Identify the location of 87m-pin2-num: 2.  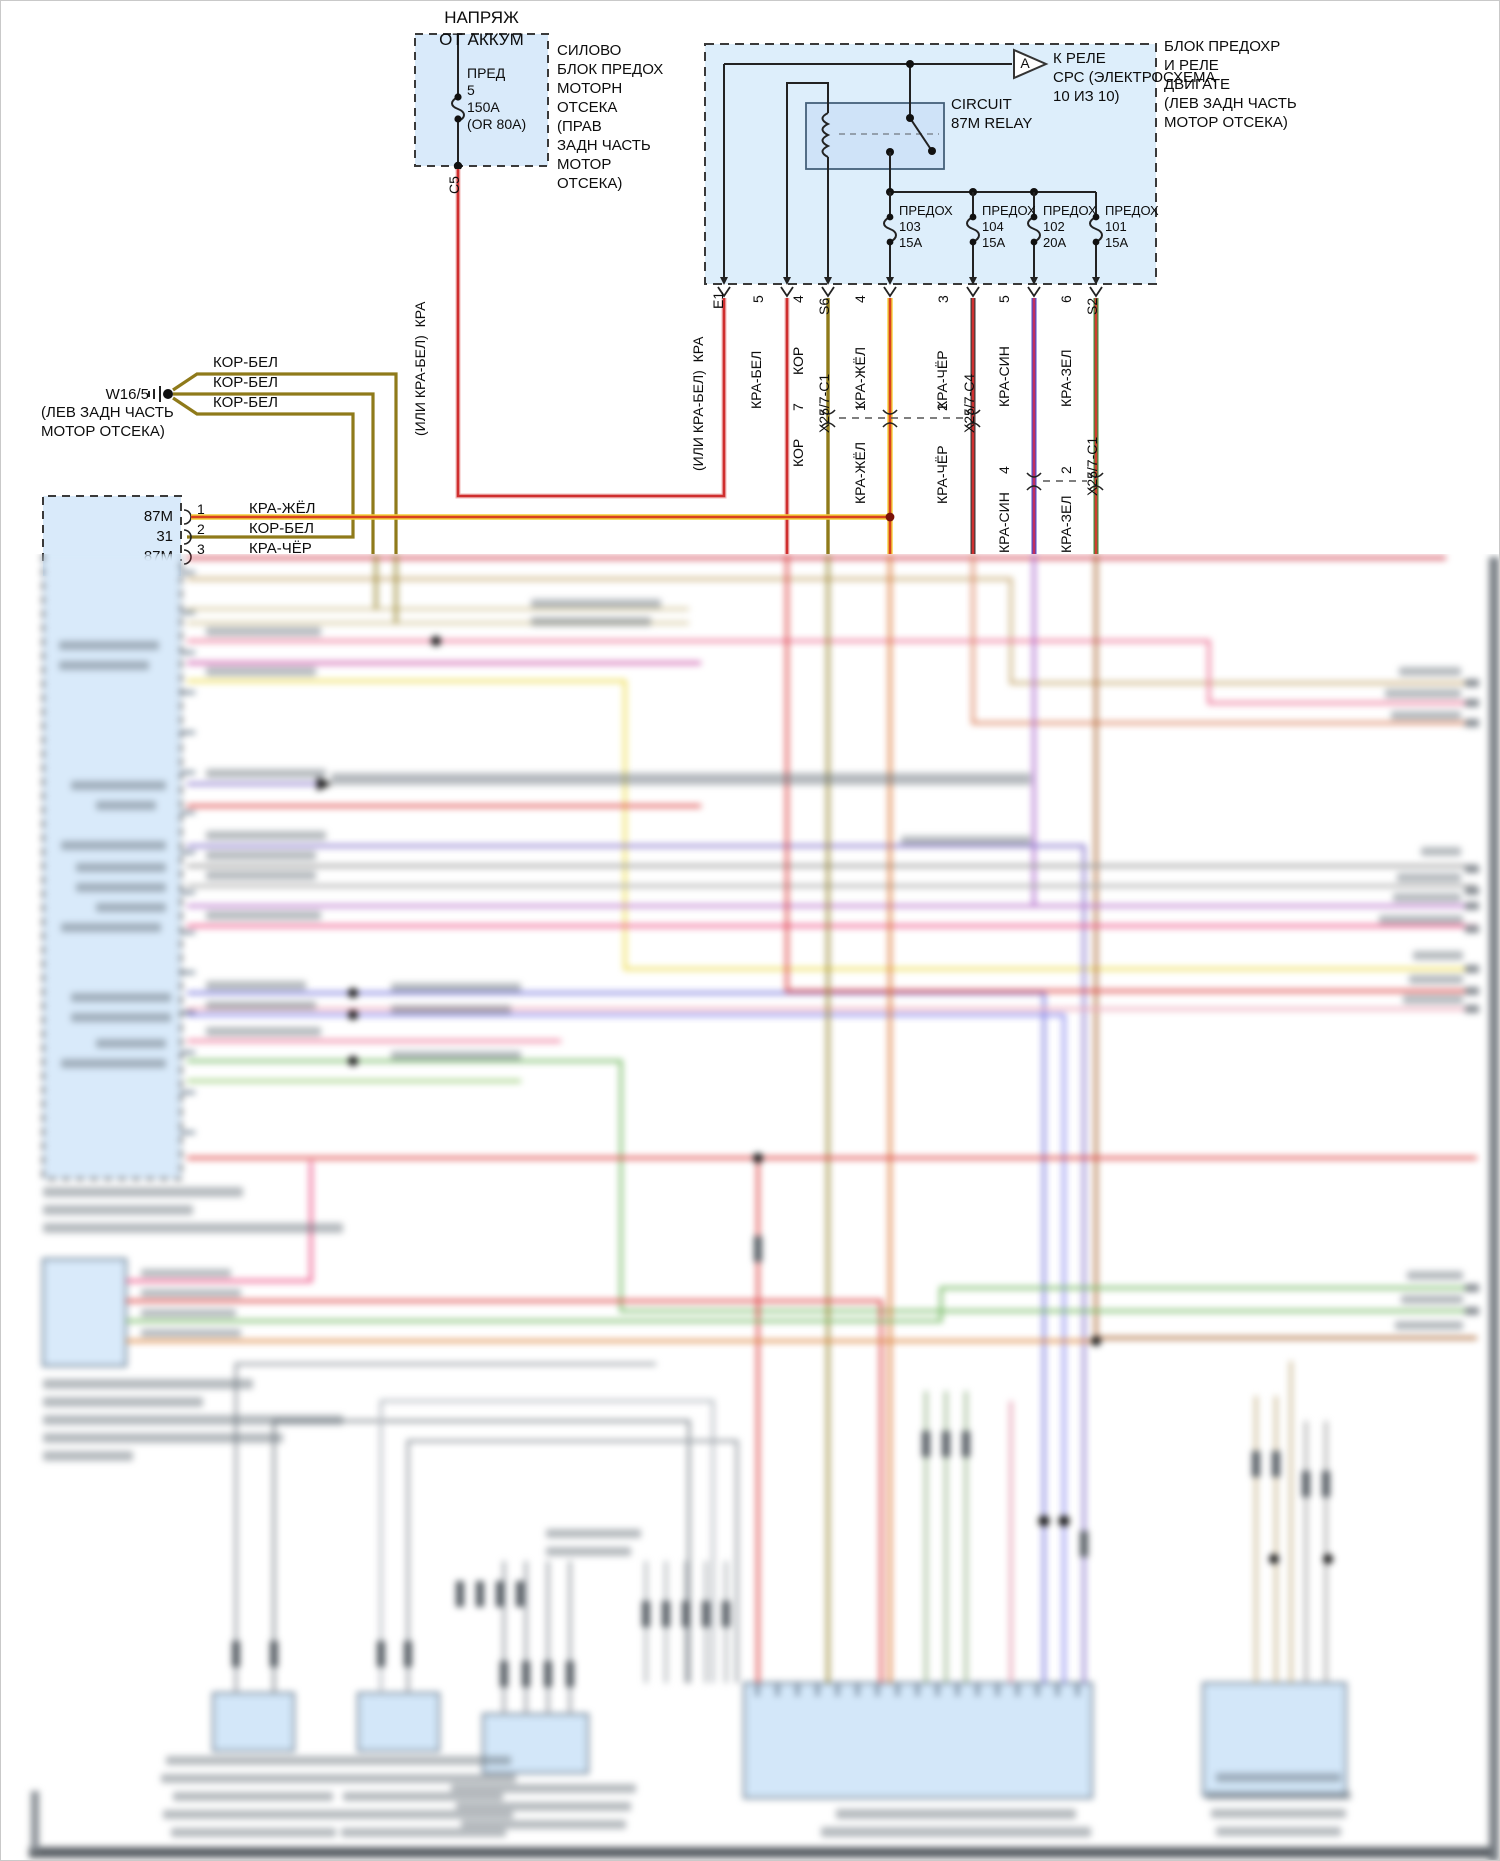
(201, 529).